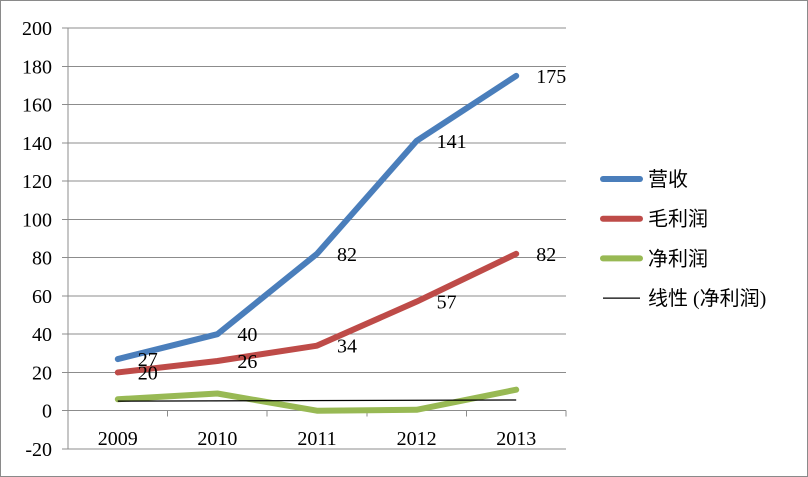  What do you see at coordinates (551, 77) in the screenshot?
I see `data-label: 175` at bounding box center [551, 77].